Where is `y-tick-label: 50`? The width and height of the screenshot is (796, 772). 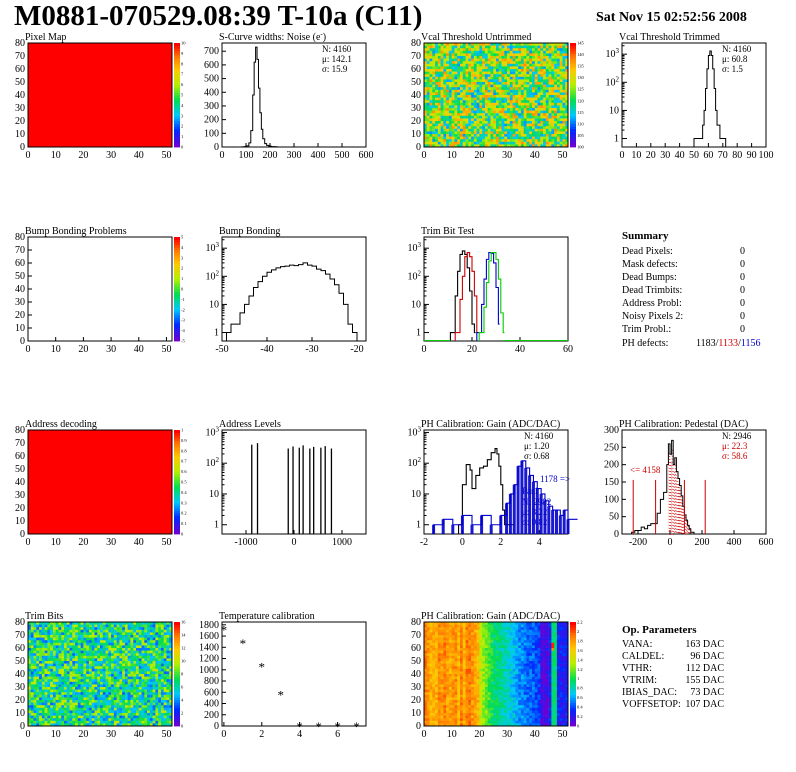
y-tick-label: 50 is located at coordinates (20, 469).